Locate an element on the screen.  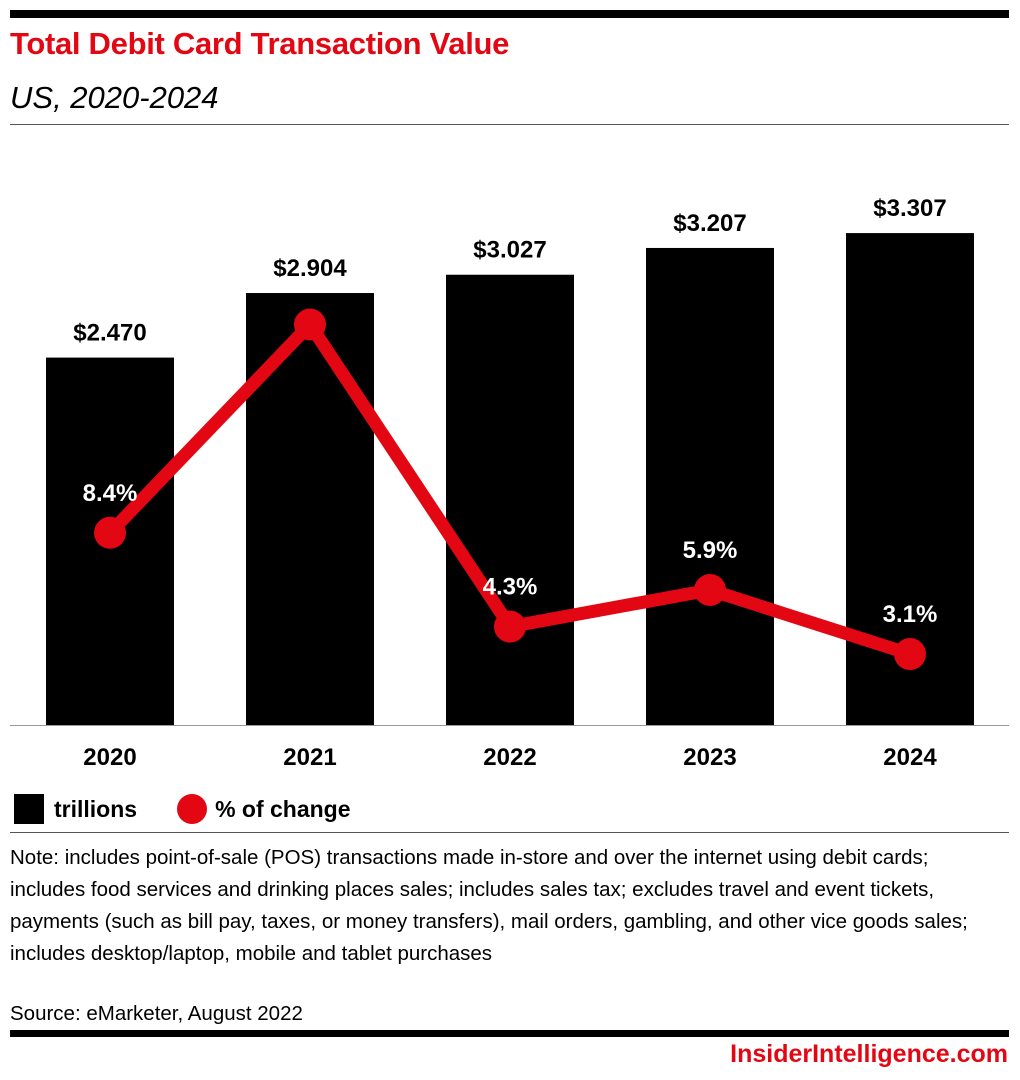
change-label-2024: 3.1% is located at coordinates (910, 614).